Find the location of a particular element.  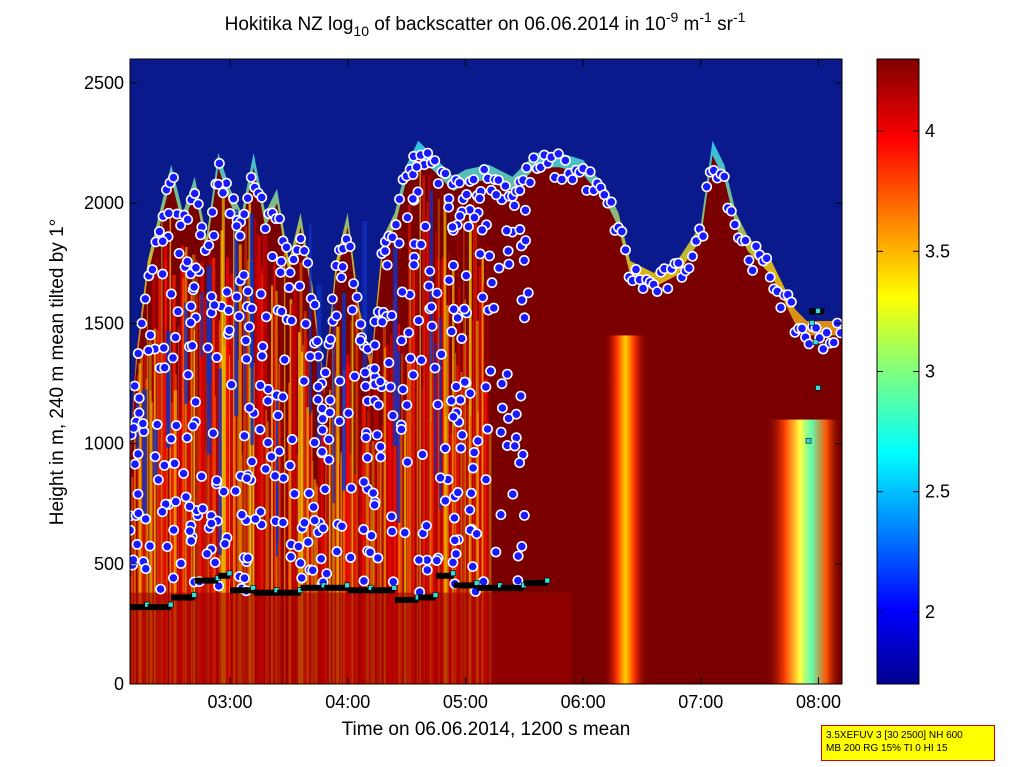

y-axis-label: Height in m, 240 m mean tilted by 1° is located at coordinates (57, 372).